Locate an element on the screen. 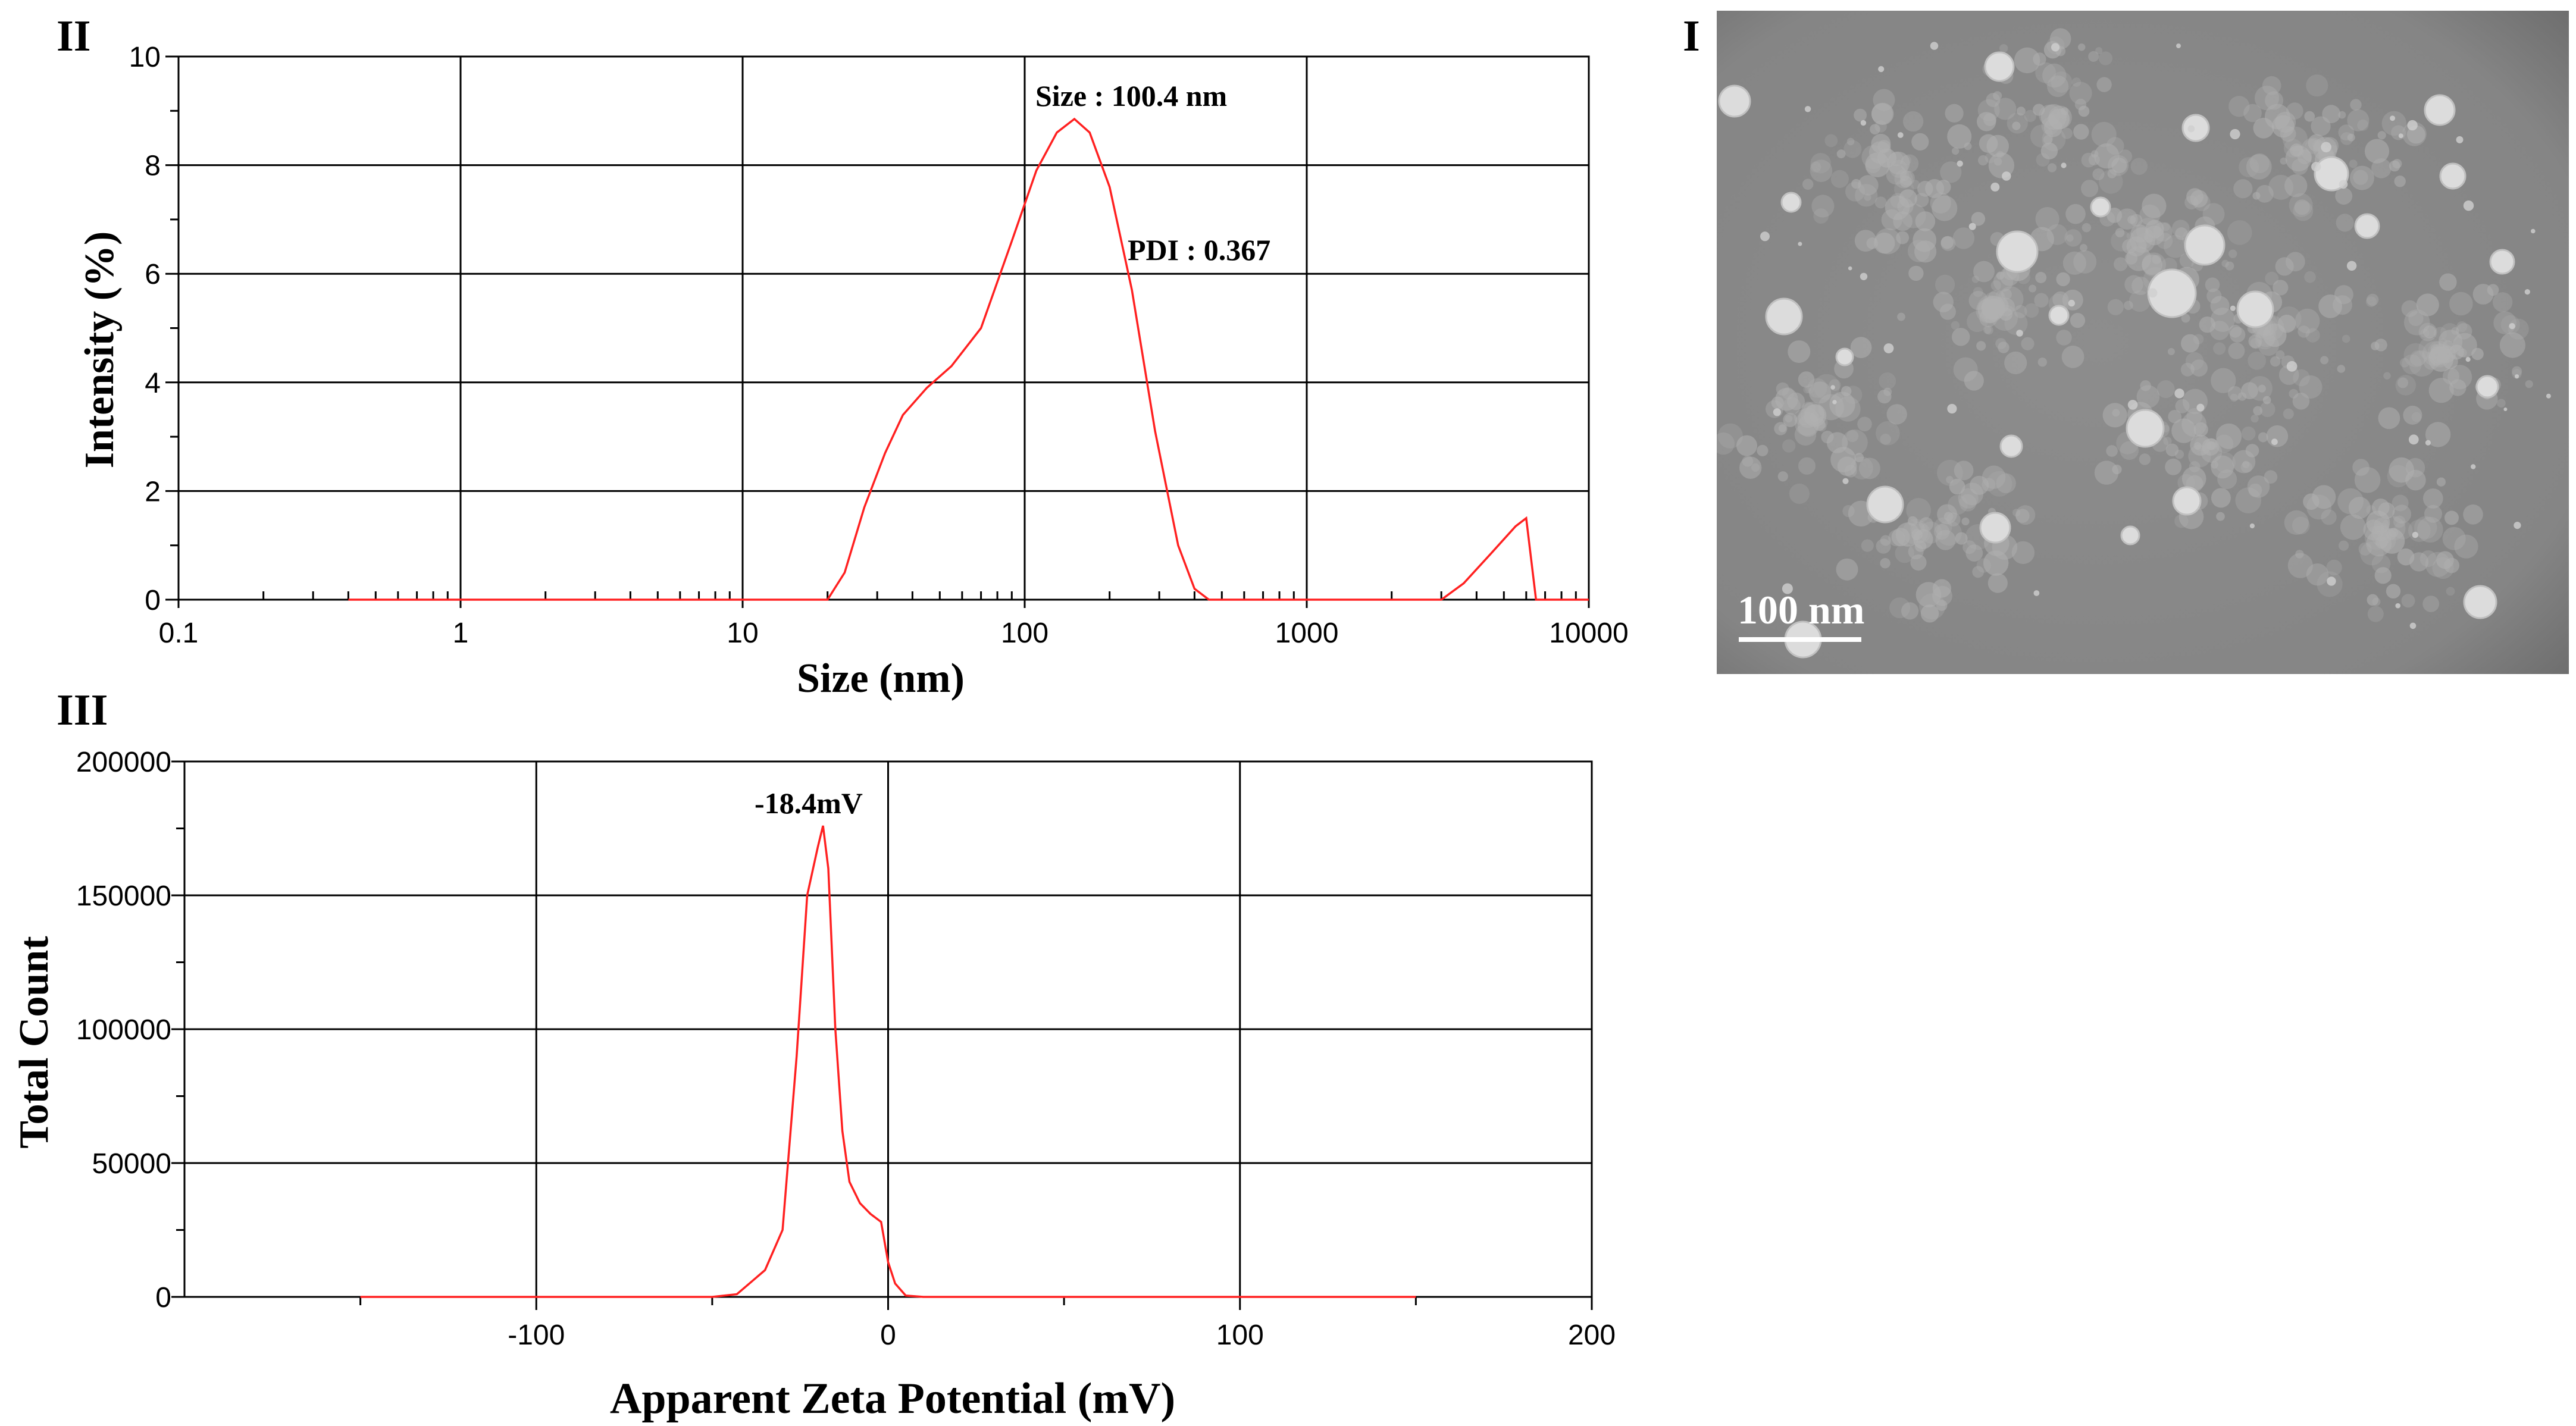  panel-letter-ii: II is located at coordinates (74, 36).